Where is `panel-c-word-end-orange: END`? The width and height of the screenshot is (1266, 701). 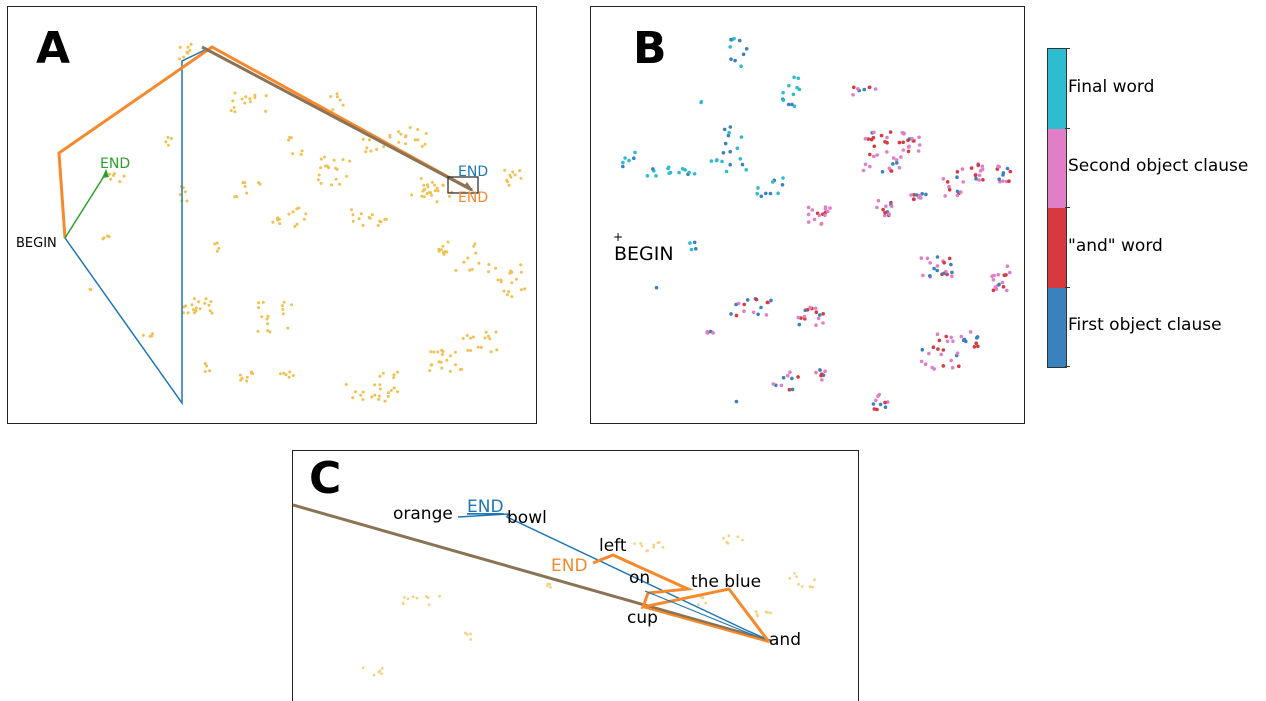 panel-c-word-end-orange: END is located at coordinates (569, 566).